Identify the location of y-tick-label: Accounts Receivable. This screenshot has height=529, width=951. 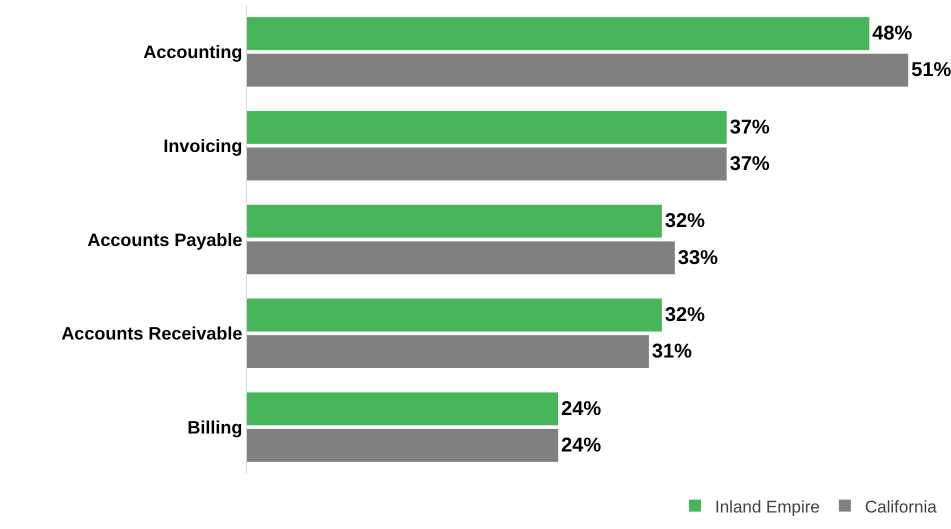
(151, 334).